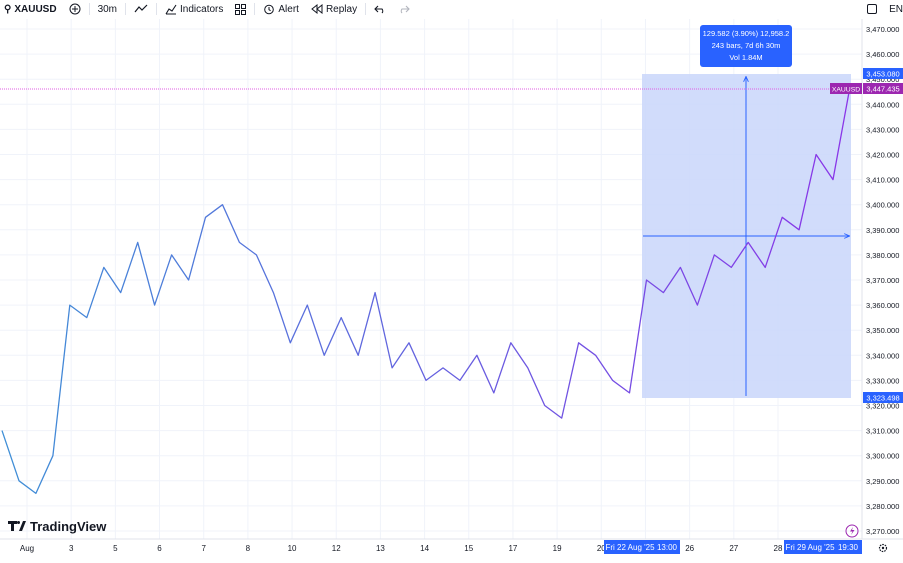 This screenshot has width=903, height=563. What do you see at coordinates (882, 431) in the screenshot?
I see `price-tick-label: 3,310.000` at bounding box center [882, 431].